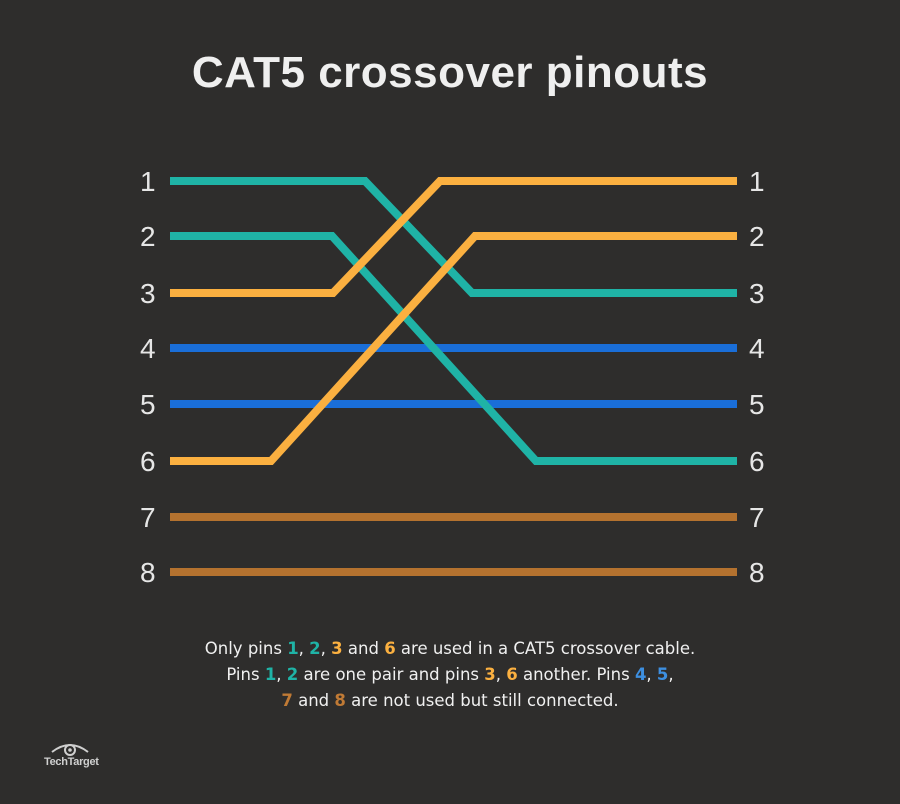 Image resolution: width=900 pixels, height=804 pixels. I want to click on right-pin-8: 8, so click(757, 572).